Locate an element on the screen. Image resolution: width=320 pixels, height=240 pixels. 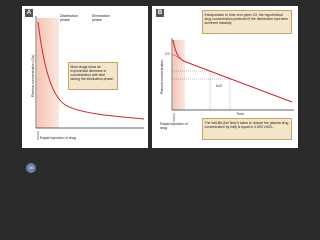
distribution-band is located at coordinates (179, 75).